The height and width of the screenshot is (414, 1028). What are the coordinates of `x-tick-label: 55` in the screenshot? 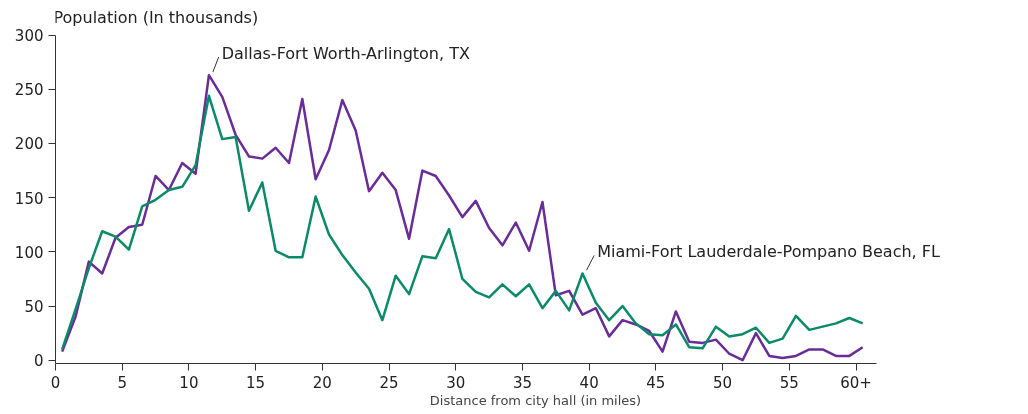 It's located at (789, 382).